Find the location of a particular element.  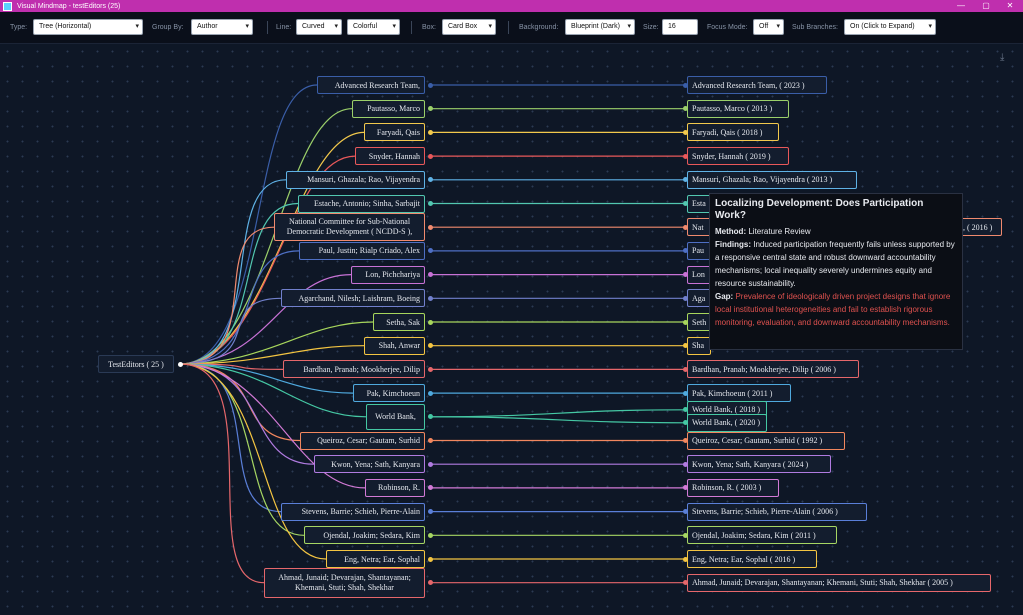

publication-node: Seth is located at coordinates (699, 322).